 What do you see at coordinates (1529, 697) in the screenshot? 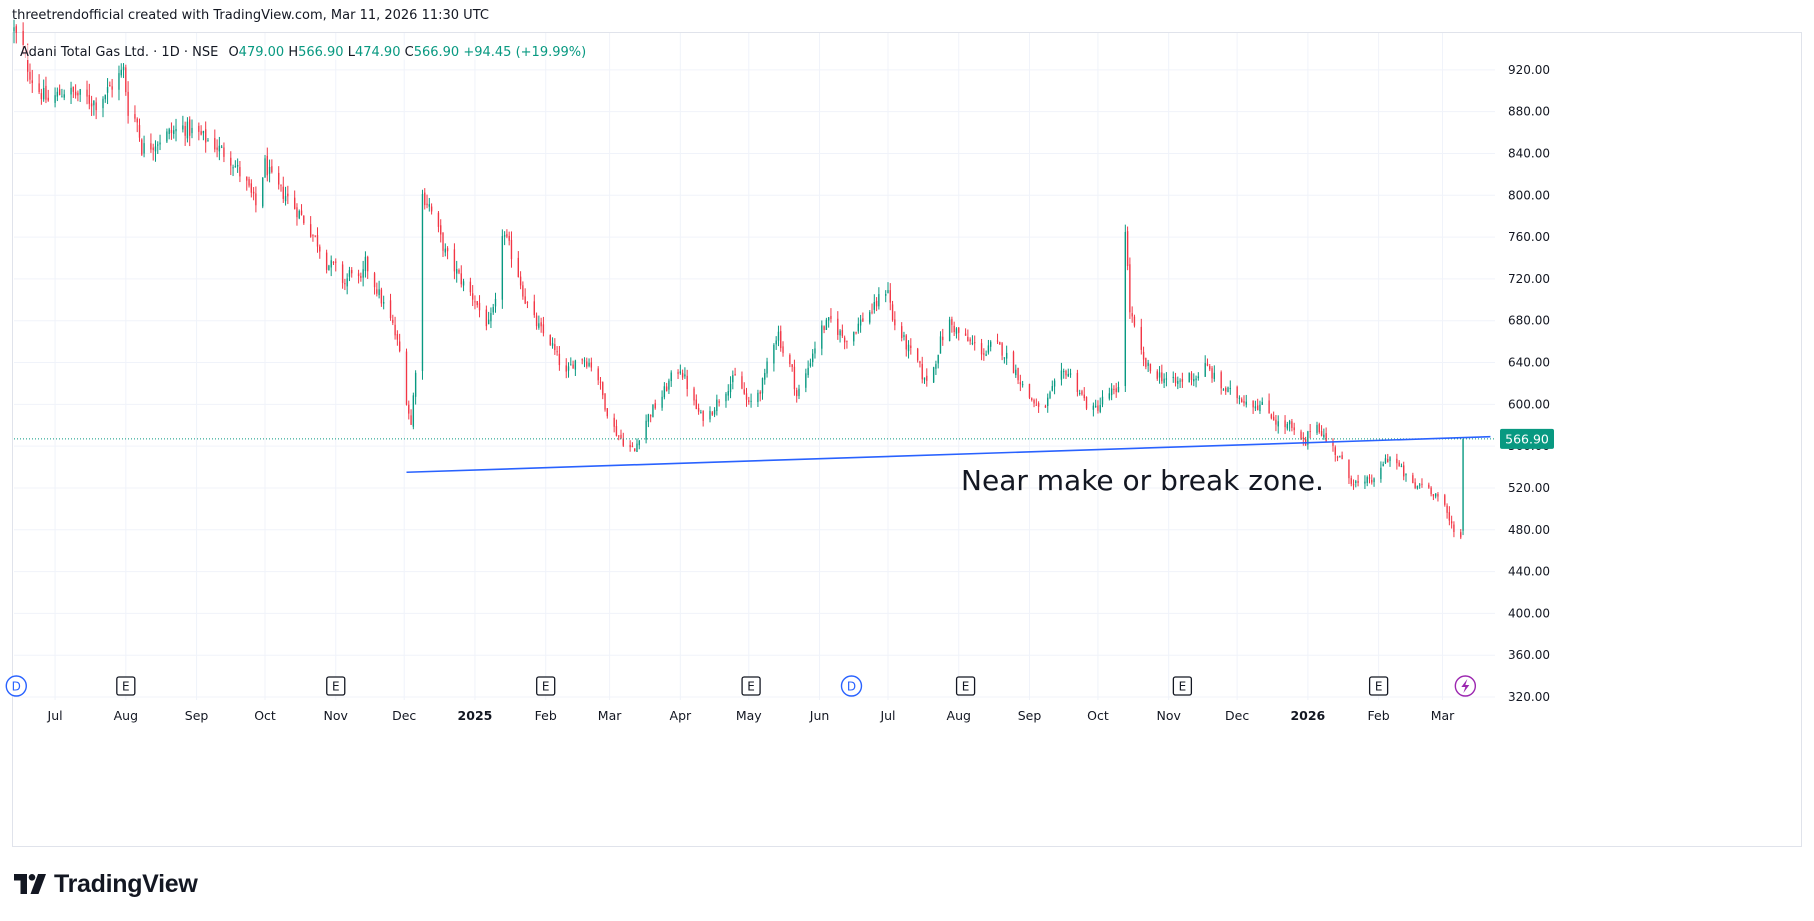
I see `y-tick-label: 320.00` at bounding box center [1529, 697].